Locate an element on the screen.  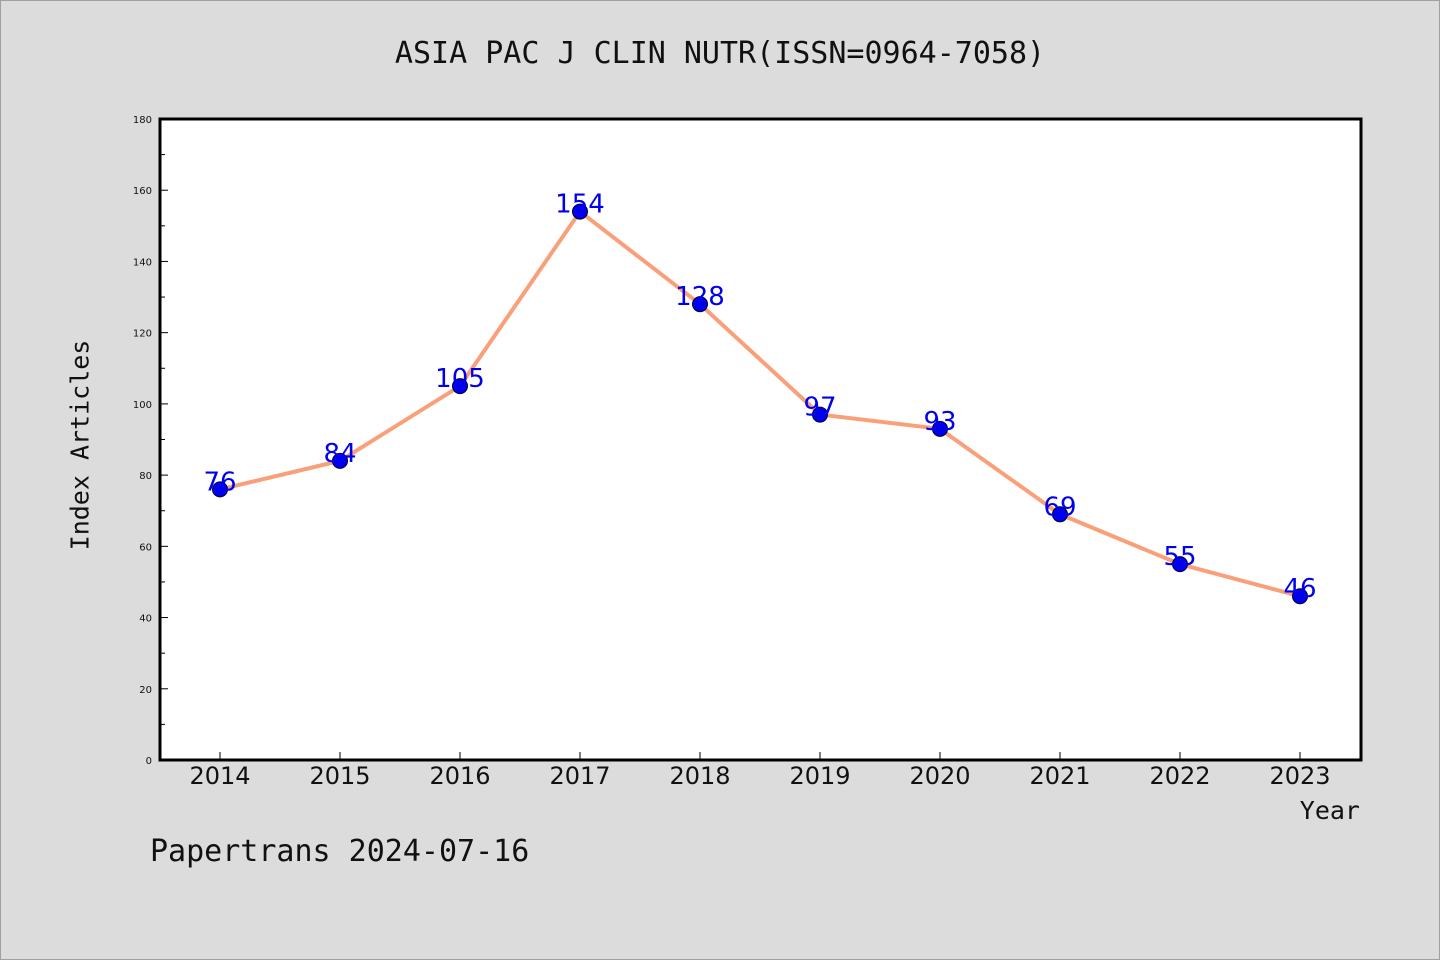
x-tick-label: 2014 is located at coordinates (219, 776).